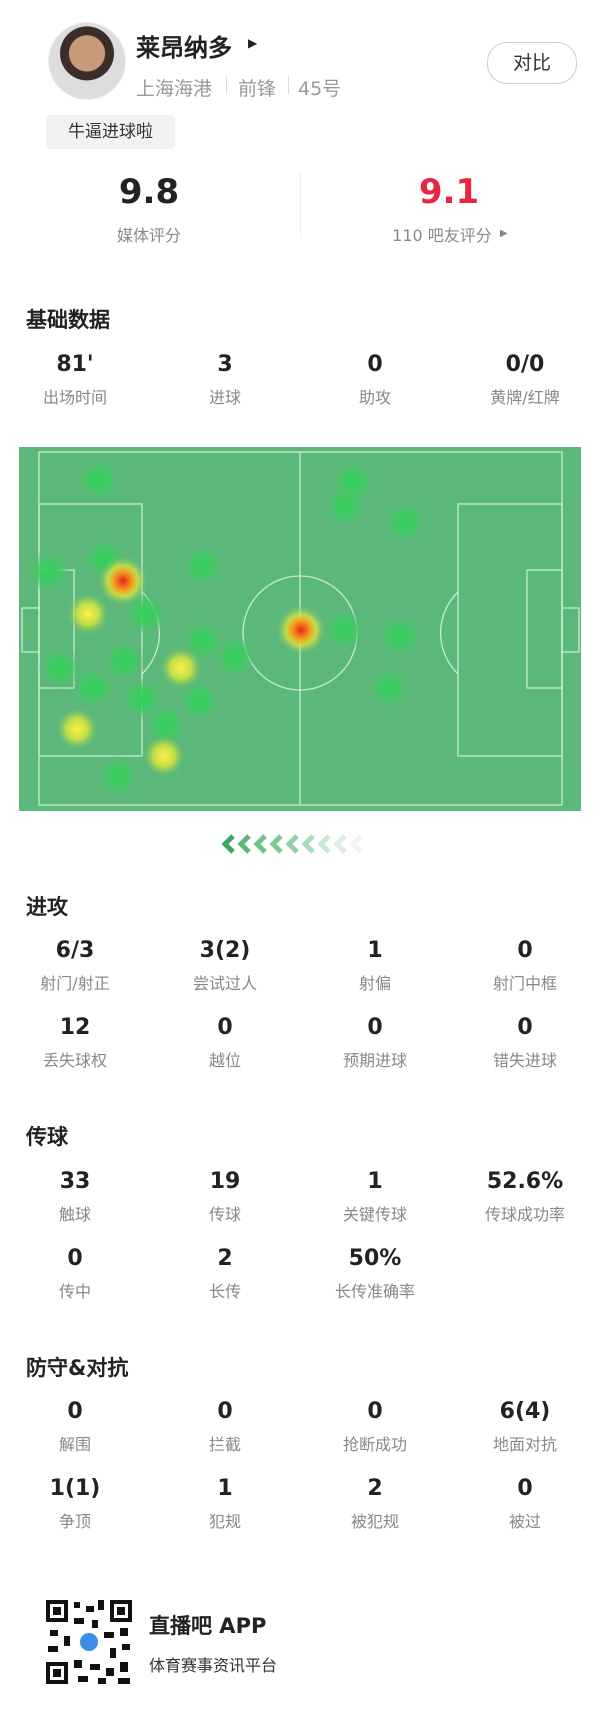 This screenshot has height=1718, width=600. Describe the element at coordinates (75, 1214) in the screenshot. I see `stat-label: 触球` at that location.